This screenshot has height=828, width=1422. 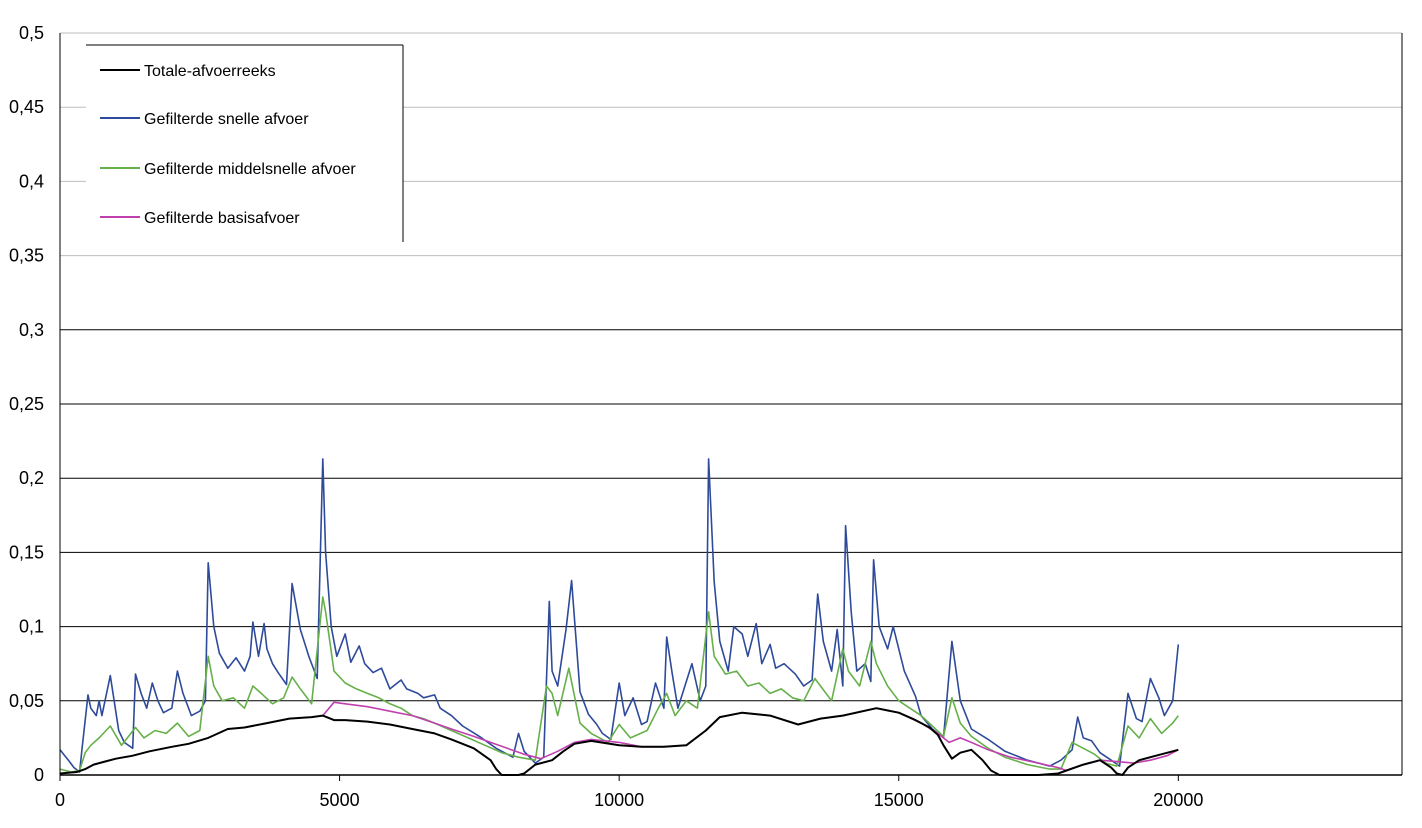 I want to click on y-tick-label: 0,05, so click(x=26, y=701).